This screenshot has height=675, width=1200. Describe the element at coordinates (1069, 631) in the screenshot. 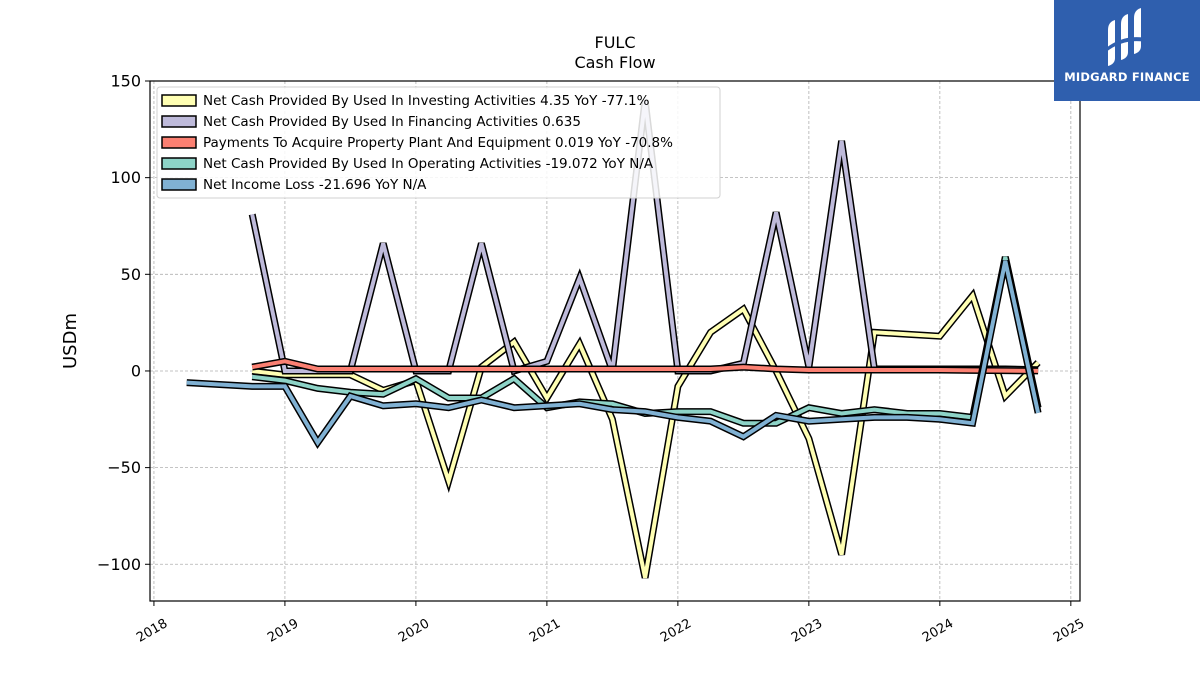

I see `x-tick-label: 2025` at that location.